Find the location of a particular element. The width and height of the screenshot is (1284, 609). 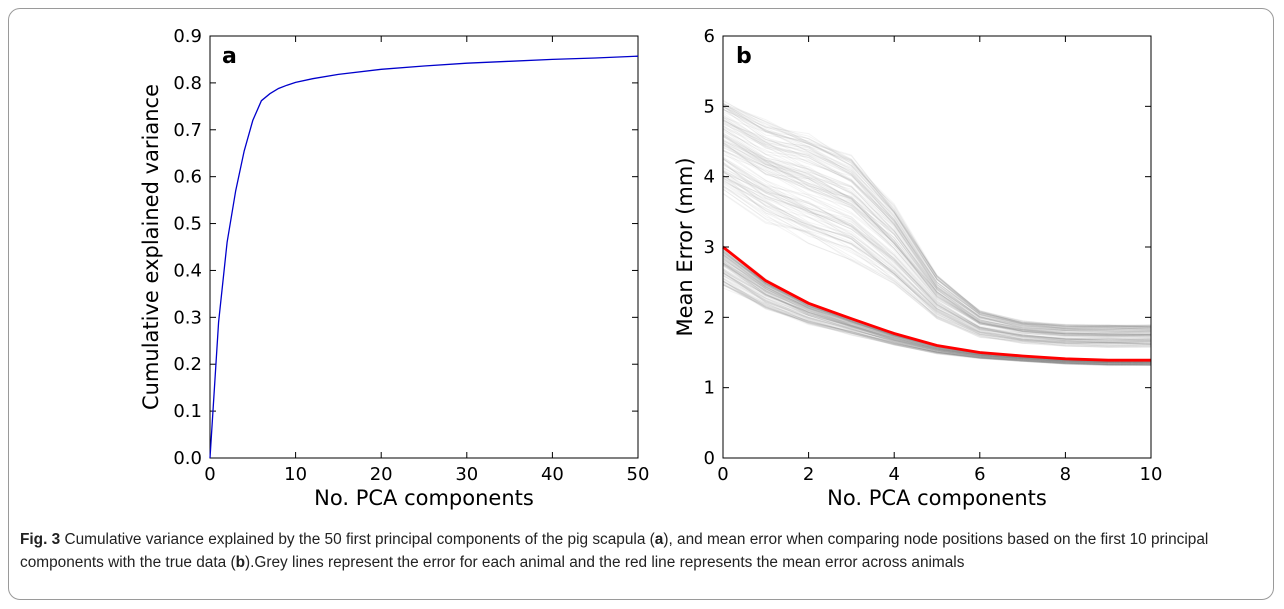

panel-a-xtick-label: 20 is located at coordinates (381, 474).